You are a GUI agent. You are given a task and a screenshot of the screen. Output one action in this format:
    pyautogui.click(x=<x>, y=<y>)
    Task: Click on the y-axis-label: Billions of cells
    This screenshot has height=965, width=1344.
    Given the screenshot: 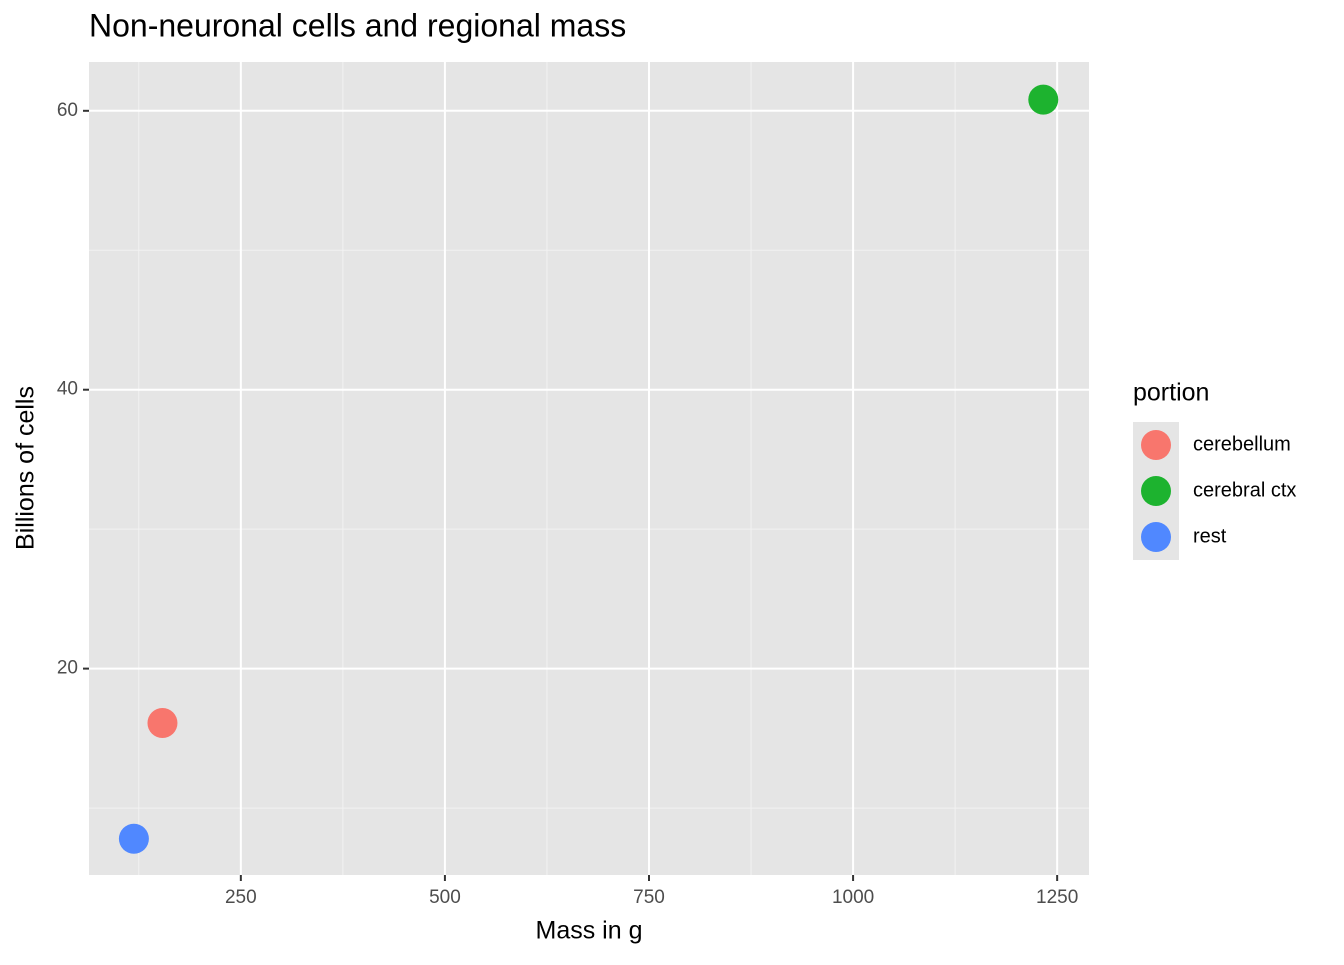 What is the action you would take?
    pyautogui.click(x=26, y=468)
    